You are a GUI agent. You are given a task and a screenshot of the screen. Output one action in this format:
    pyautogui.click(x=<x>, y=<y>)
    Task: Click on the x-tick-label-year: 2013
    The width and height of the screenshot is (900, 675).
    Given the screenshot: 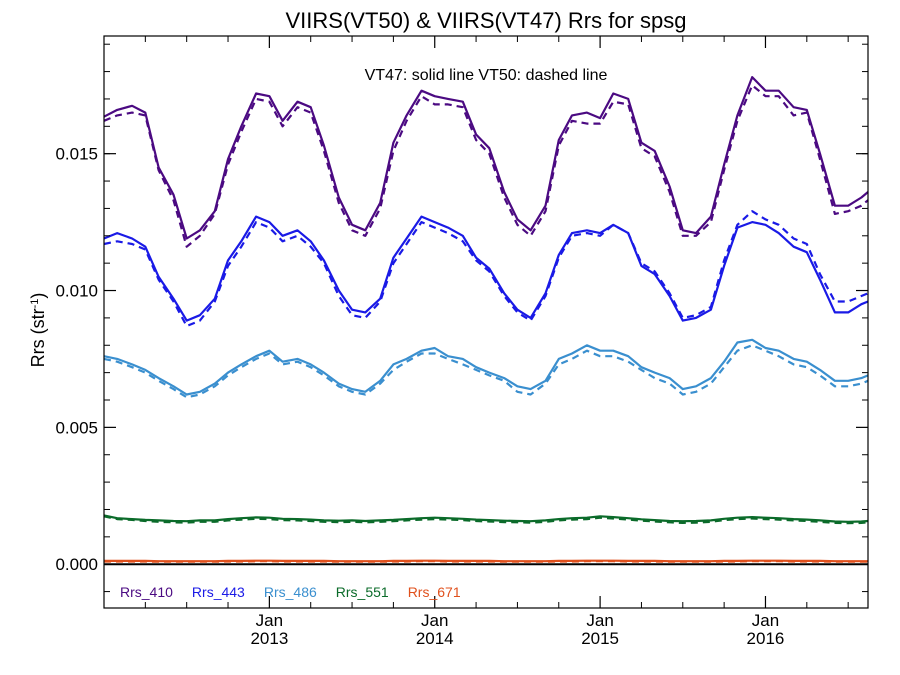 What is the action you would take?
    pyautogui.click(x=269, y=638)
    